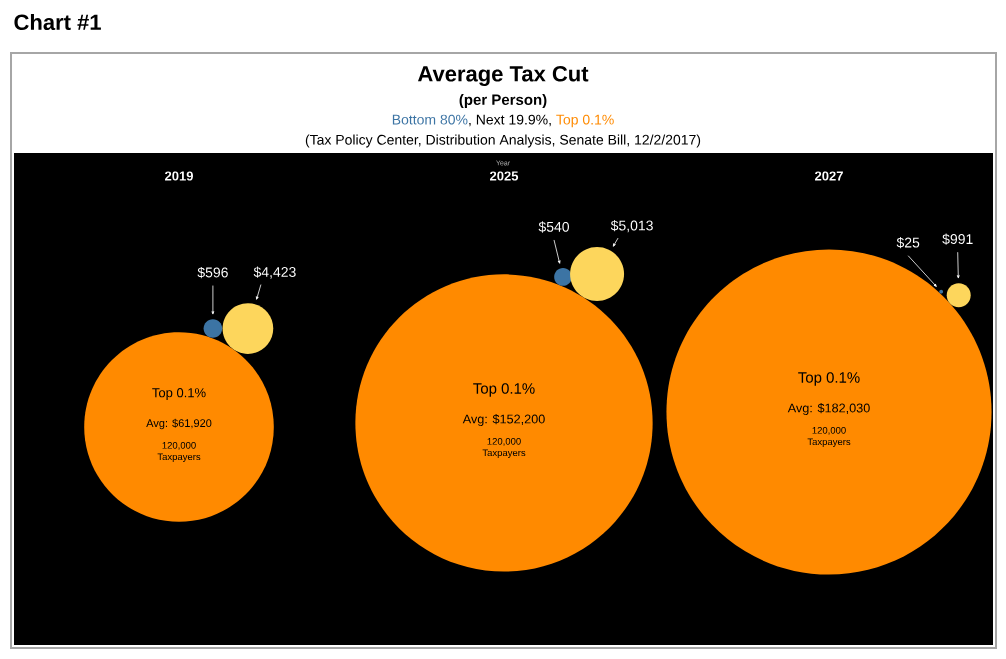  I want to click on legend-label: Bottom 80%, so click(430, 119).